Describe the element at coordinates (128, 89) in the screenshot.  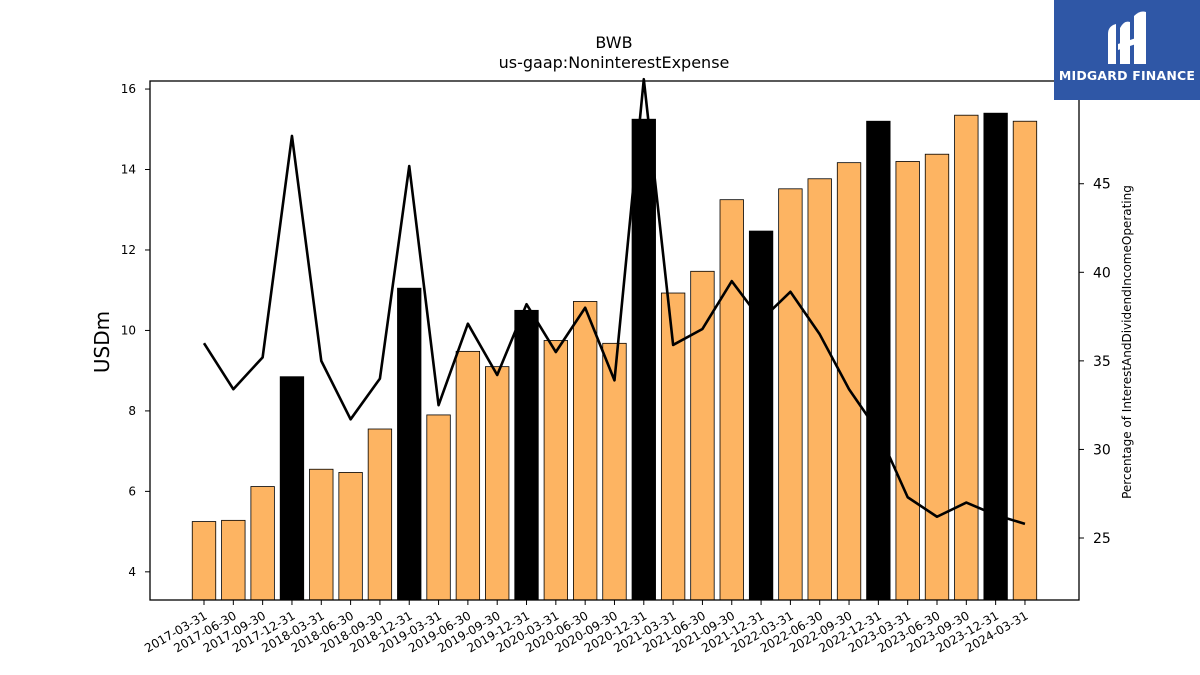
I see `y-tick-label: 16` at that location.